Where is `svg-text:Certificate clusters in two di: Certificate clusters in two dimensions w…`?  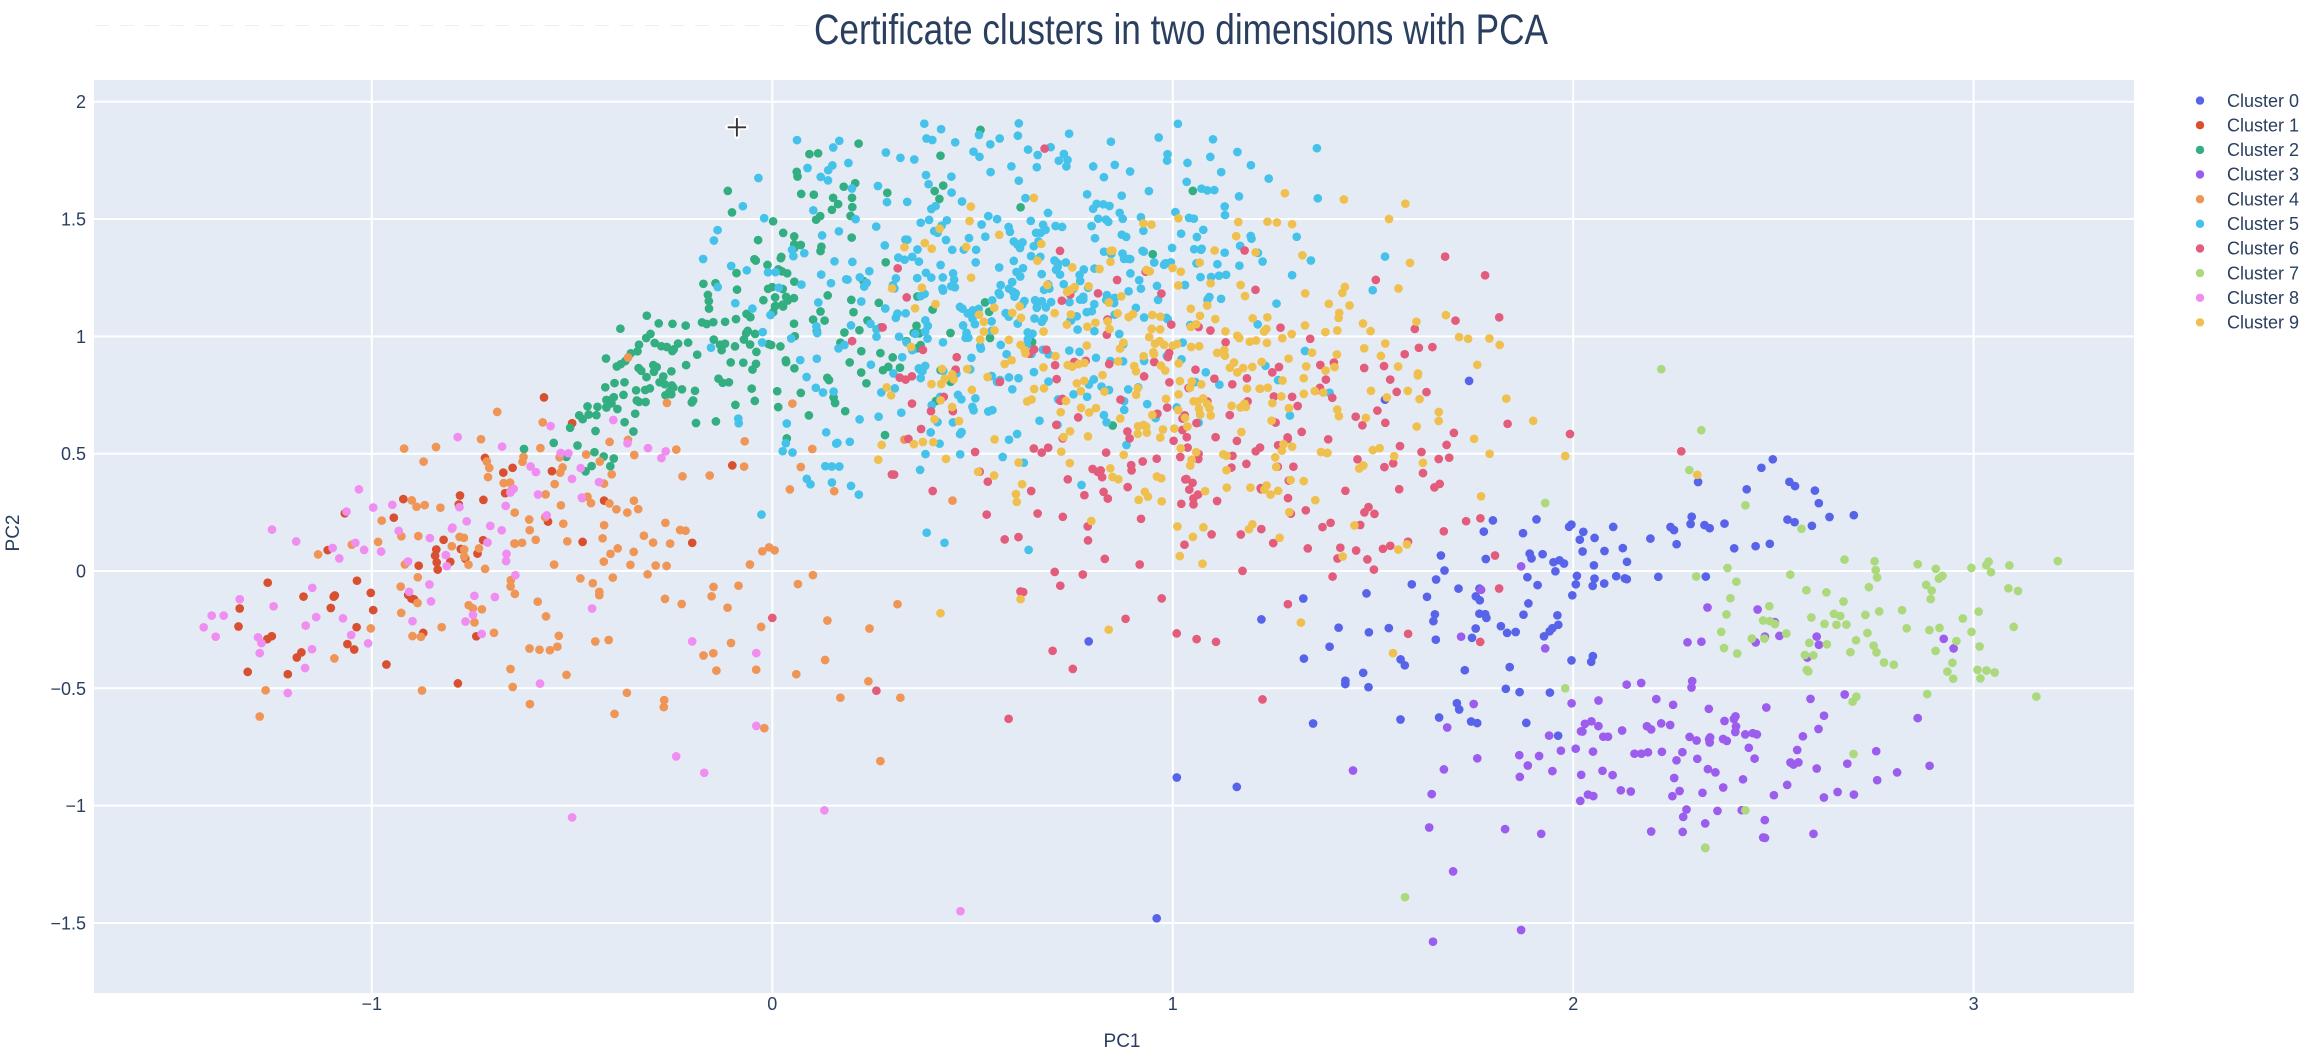 svg-text:Certificate clusters in two di: Certificate clusters in two dimensions w… is located at coordinates (1181, 30).